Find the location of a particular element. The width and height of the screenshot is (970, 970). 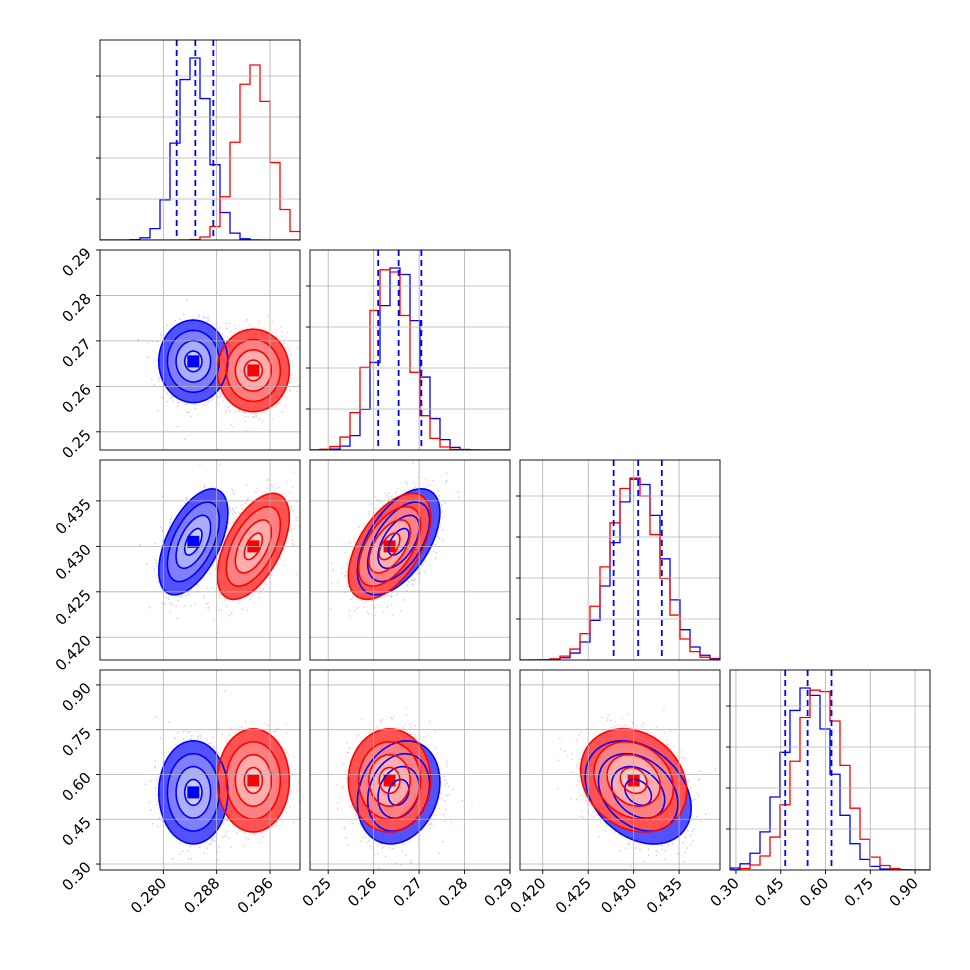

y-tick-label: 0.60 is located at coordinates (76, 787).